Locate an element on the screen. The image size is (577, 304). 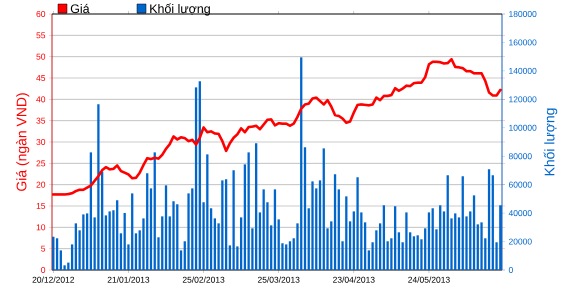
y-tick-label: 30 is located at coordinates (41, 142).